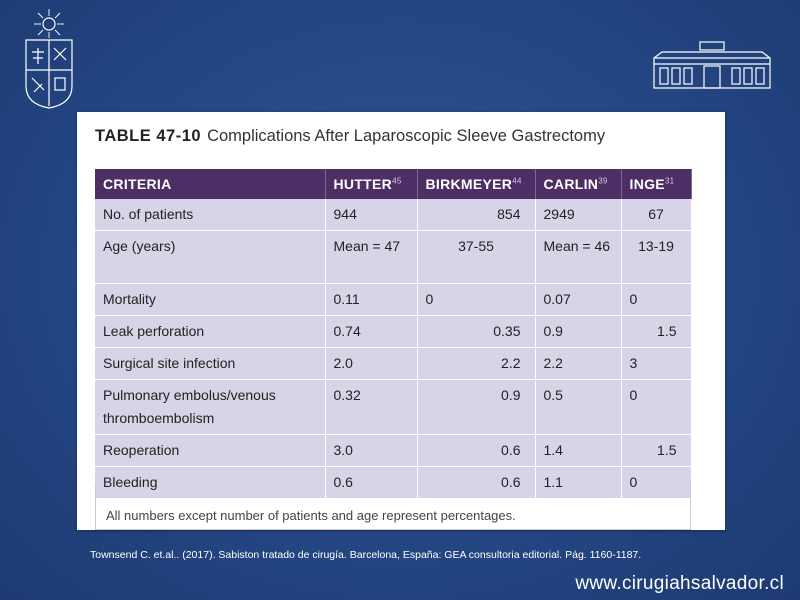 The height and width of the screenshot is (600, 800). What do you see at coordinates (371, 299) in the screenshot?
I see `cell-hutter: 0.11` at bounding box center [371, 299].